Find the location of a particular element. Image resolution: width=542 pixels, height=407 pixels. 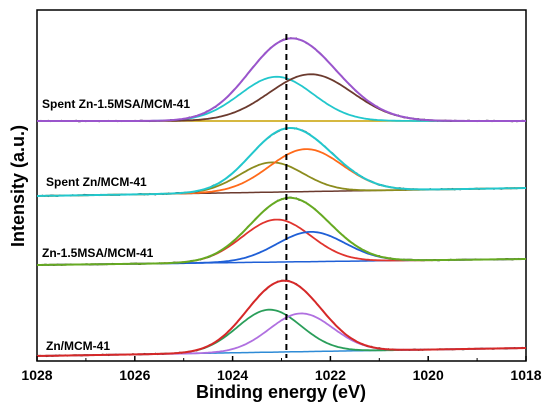

x-tick-label-1: 1026 is located at coordinates (134, 375).